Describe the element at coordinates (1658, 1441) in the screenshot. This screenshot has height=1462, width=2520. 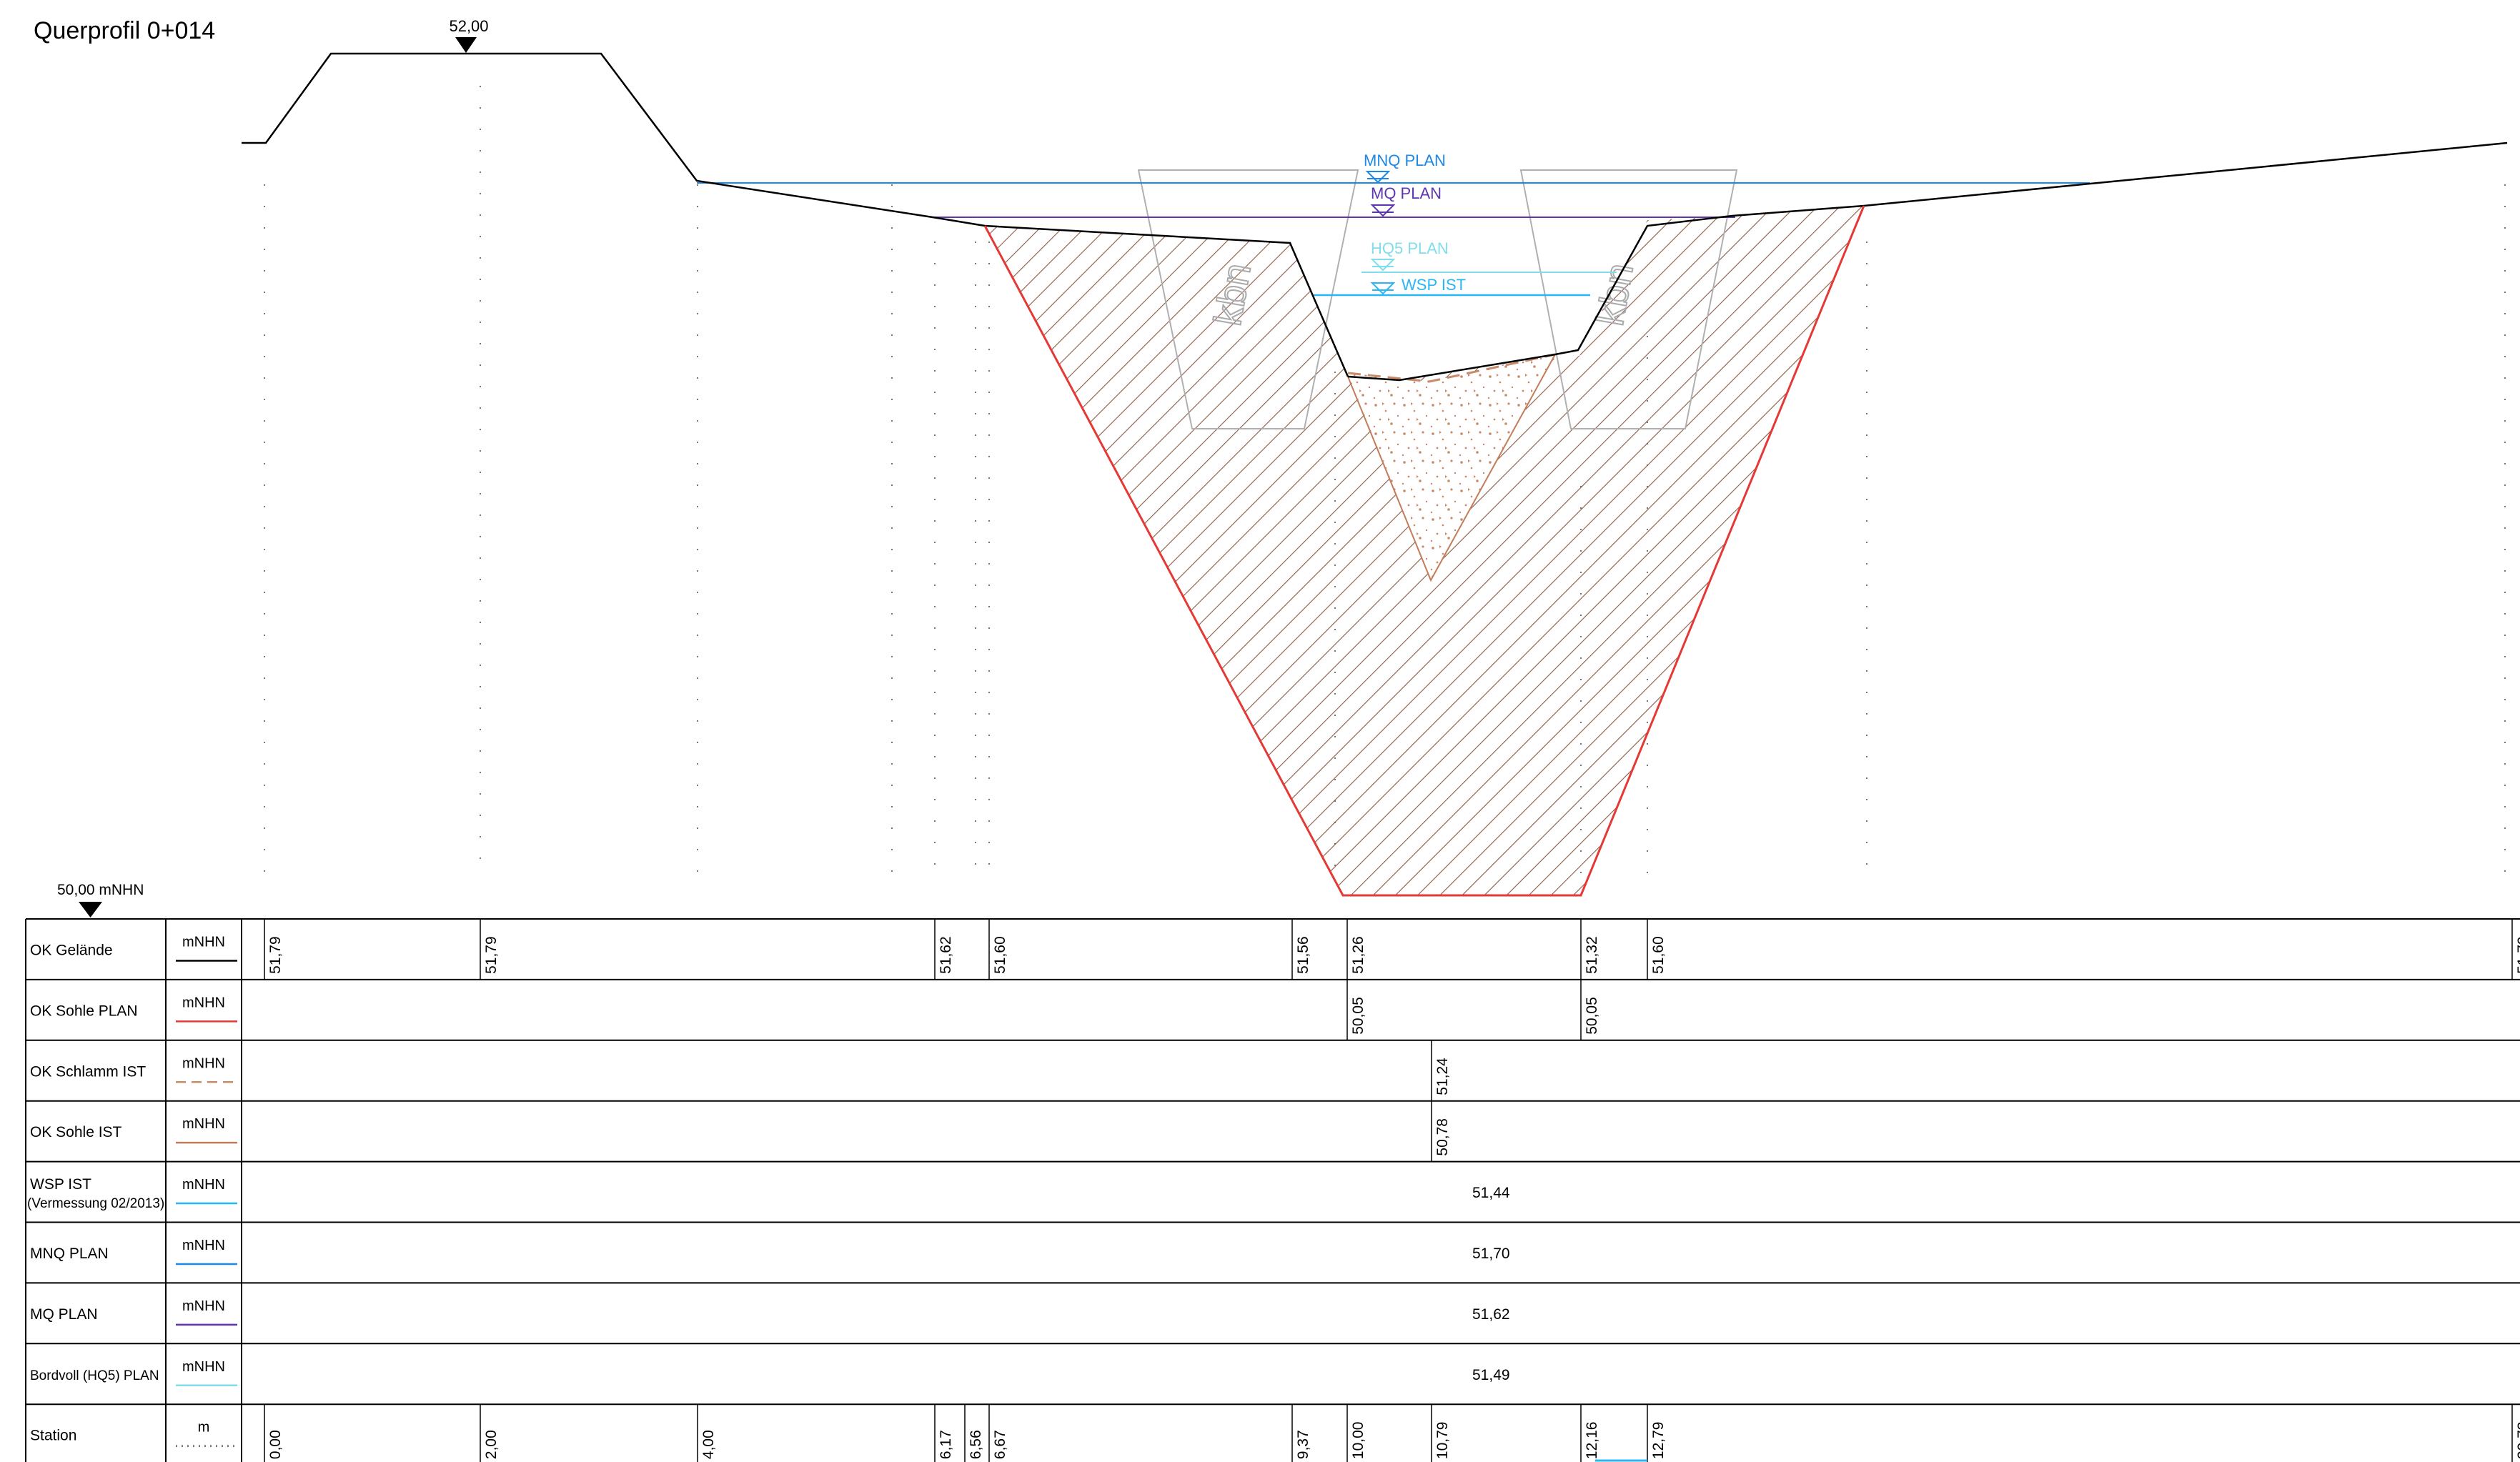
I see `row-value: 12,79` at that location.